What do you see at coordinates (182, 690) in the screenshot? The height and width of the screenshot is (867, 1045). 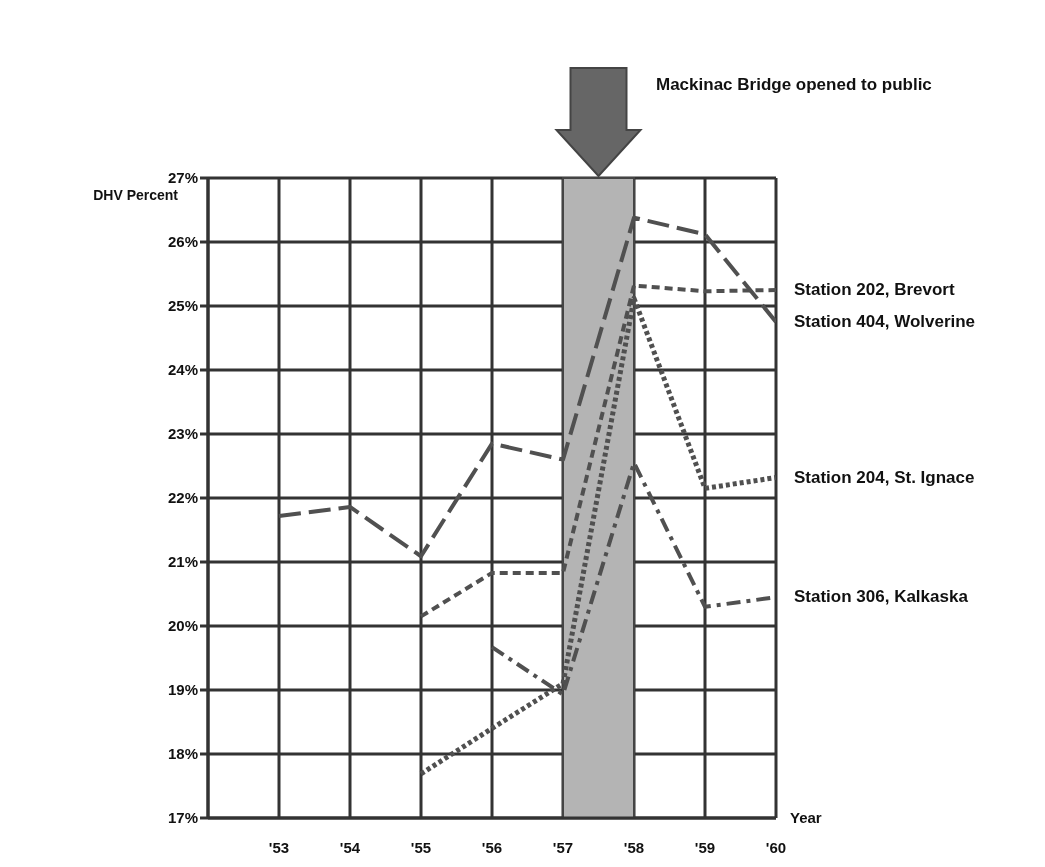 I see `y-tick-label: 19%` at bounding box center [182, 690].